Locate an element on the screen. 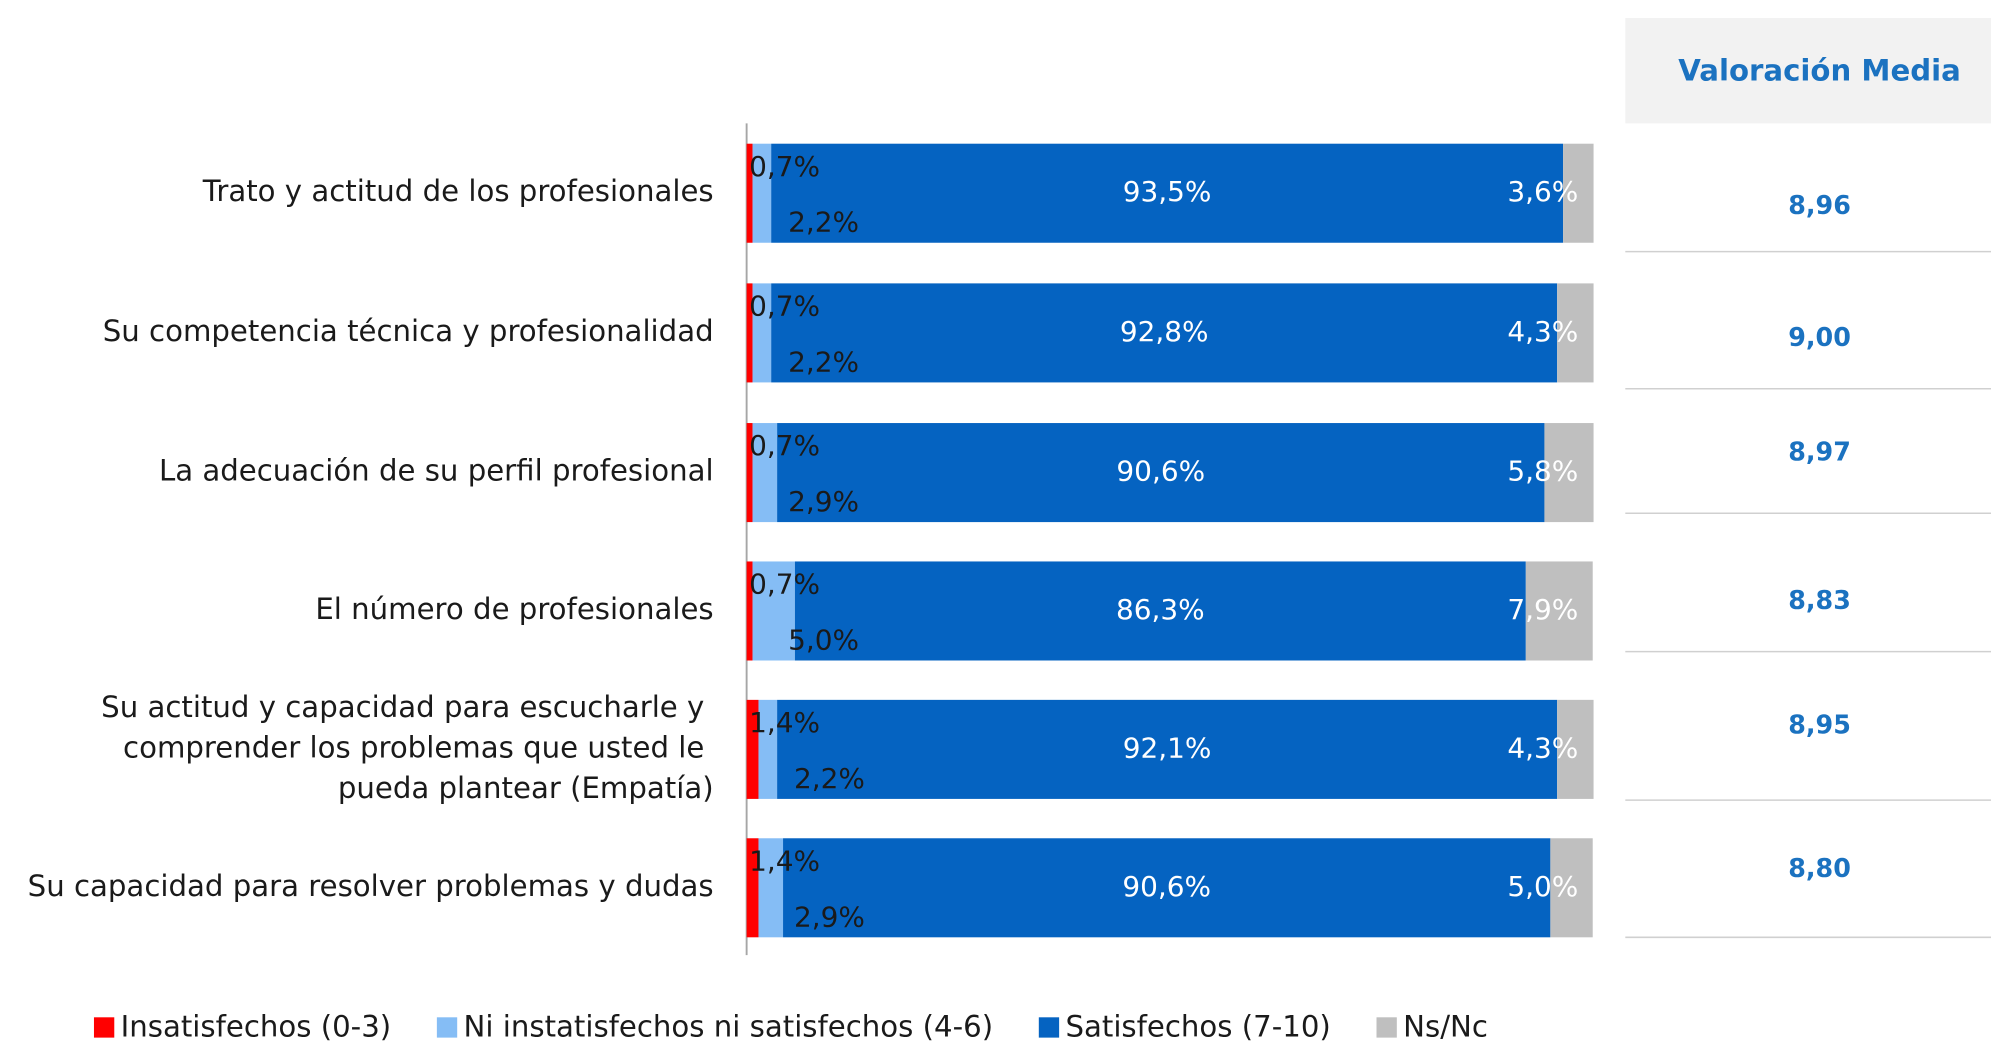  category-label: Su competencia técnica y profesionalidad is located at coordinates (408, 331).